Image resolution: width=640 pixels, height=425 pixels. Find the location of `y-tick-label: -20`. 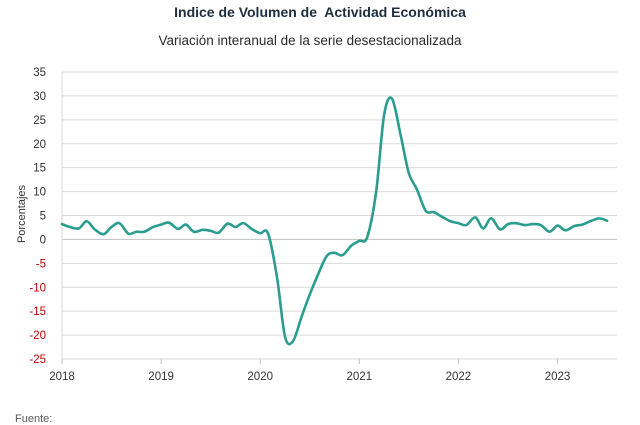

y-tick-label: -20 is located at coordinates (37, 336).